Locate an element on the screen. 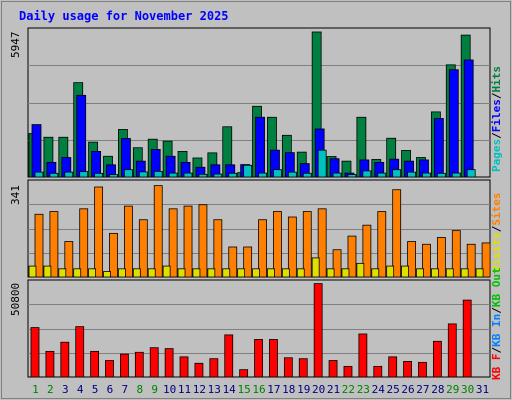 This screenshot has width=512, height=400. x-tick-label: 17 is located at coordinates (273, 389).